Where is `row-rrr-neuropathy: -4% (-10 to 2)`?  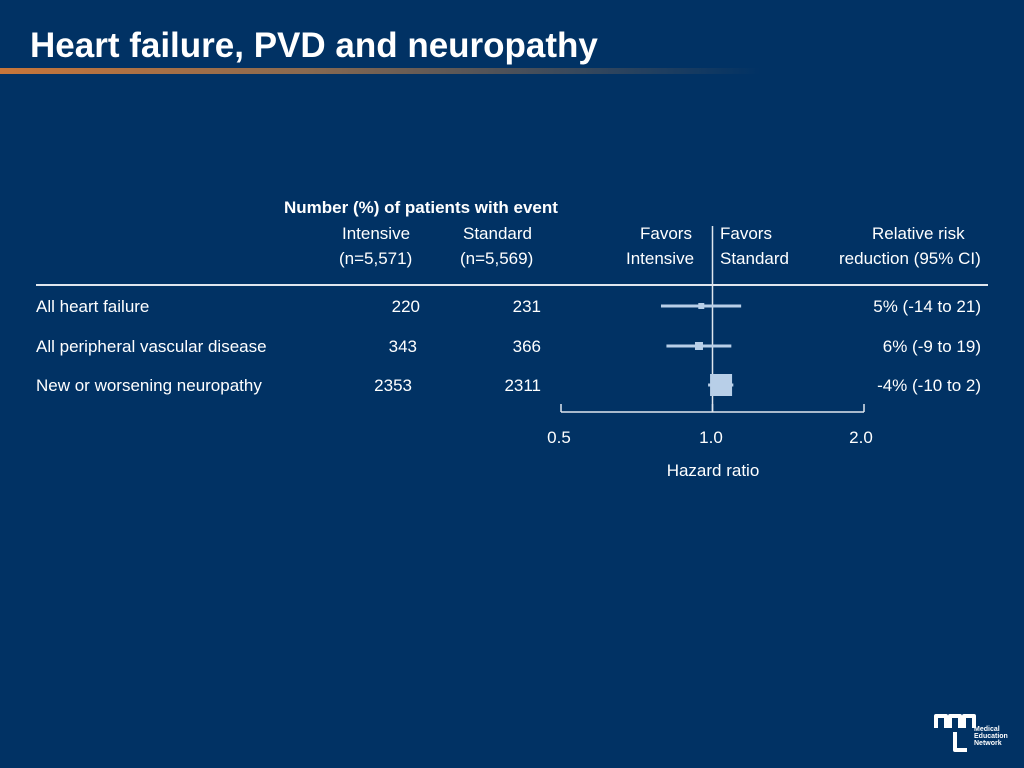
row-rrr-neuropathy: -4% (-10 to 2) is located at coordinates (929, 385).